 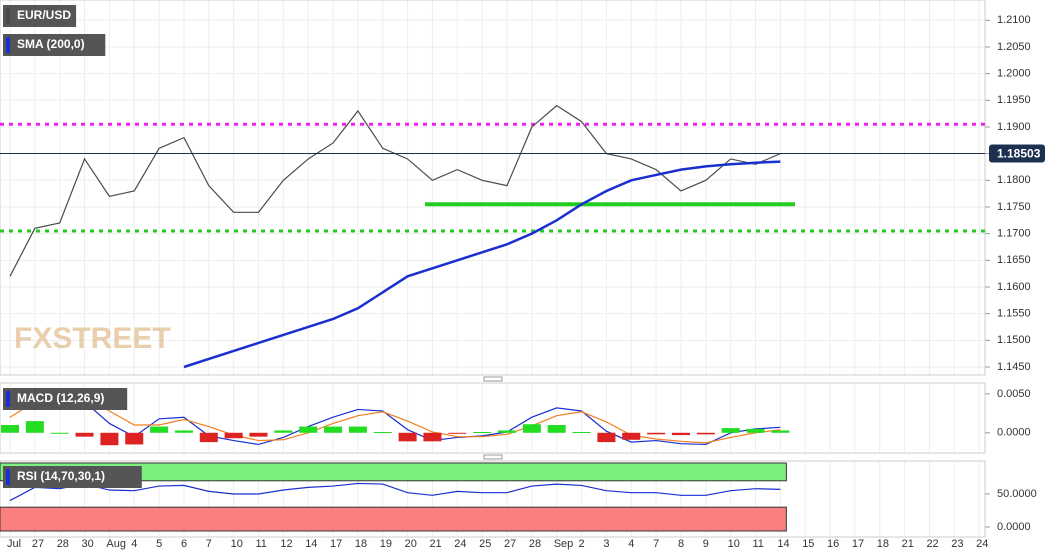 I want to click on y-tick-label: 1.1450, so click(x=1014, y=367).